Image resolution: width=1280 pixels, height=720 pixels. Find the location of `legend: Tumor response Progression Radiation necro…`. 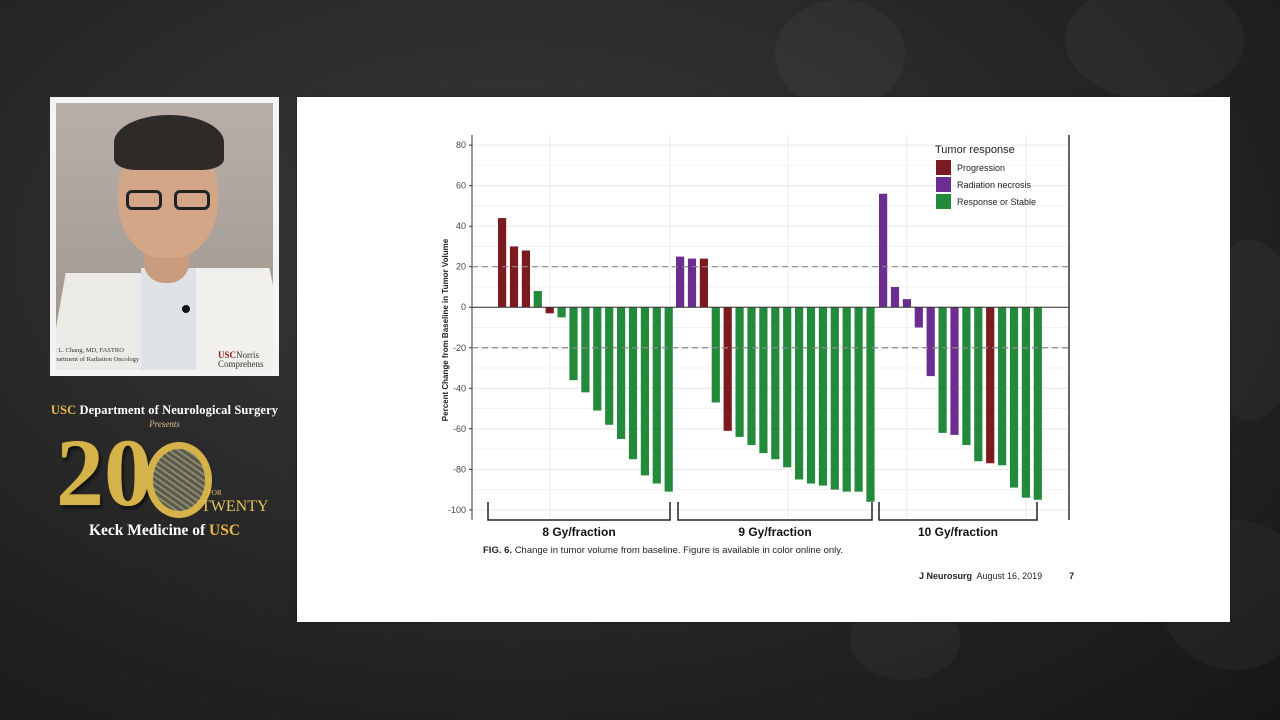

legend: Tumor response Progression Radiation necro… is located at coordinates (985, 176).